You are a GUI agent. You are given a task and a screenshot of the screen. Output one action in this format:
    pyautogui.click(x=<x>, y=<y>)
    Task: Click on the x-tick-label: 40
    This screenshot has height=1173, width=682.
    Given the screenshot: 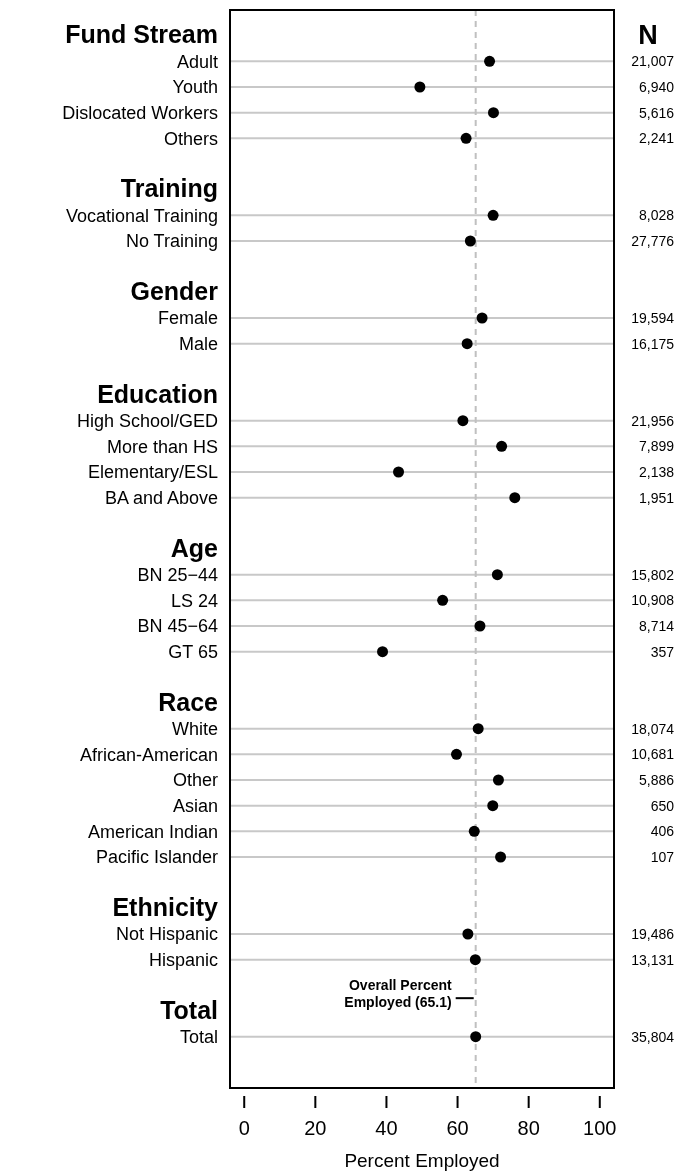 What is the action you would take?
    pyautogui.click(x=386, y=1128)
    